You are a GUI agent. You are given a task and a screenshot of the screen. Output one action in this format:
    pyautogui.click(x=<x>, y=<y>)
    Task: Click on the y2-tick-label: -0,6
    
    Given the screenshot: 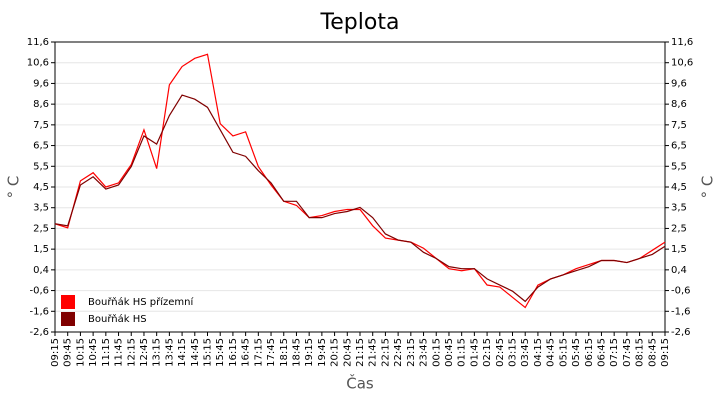 What is the action you would take?
    pyautogui.click(x=681, y=291)
    